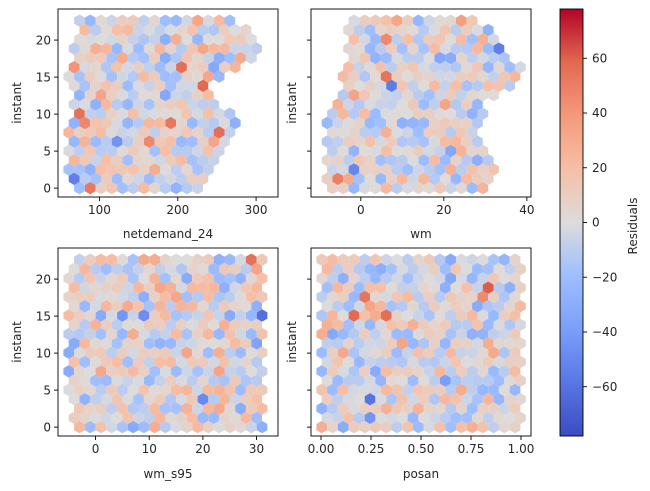  Describe the element at coordinates (633, 226) in the screenshot. I see `colorbar-label: Residuals` at that location.